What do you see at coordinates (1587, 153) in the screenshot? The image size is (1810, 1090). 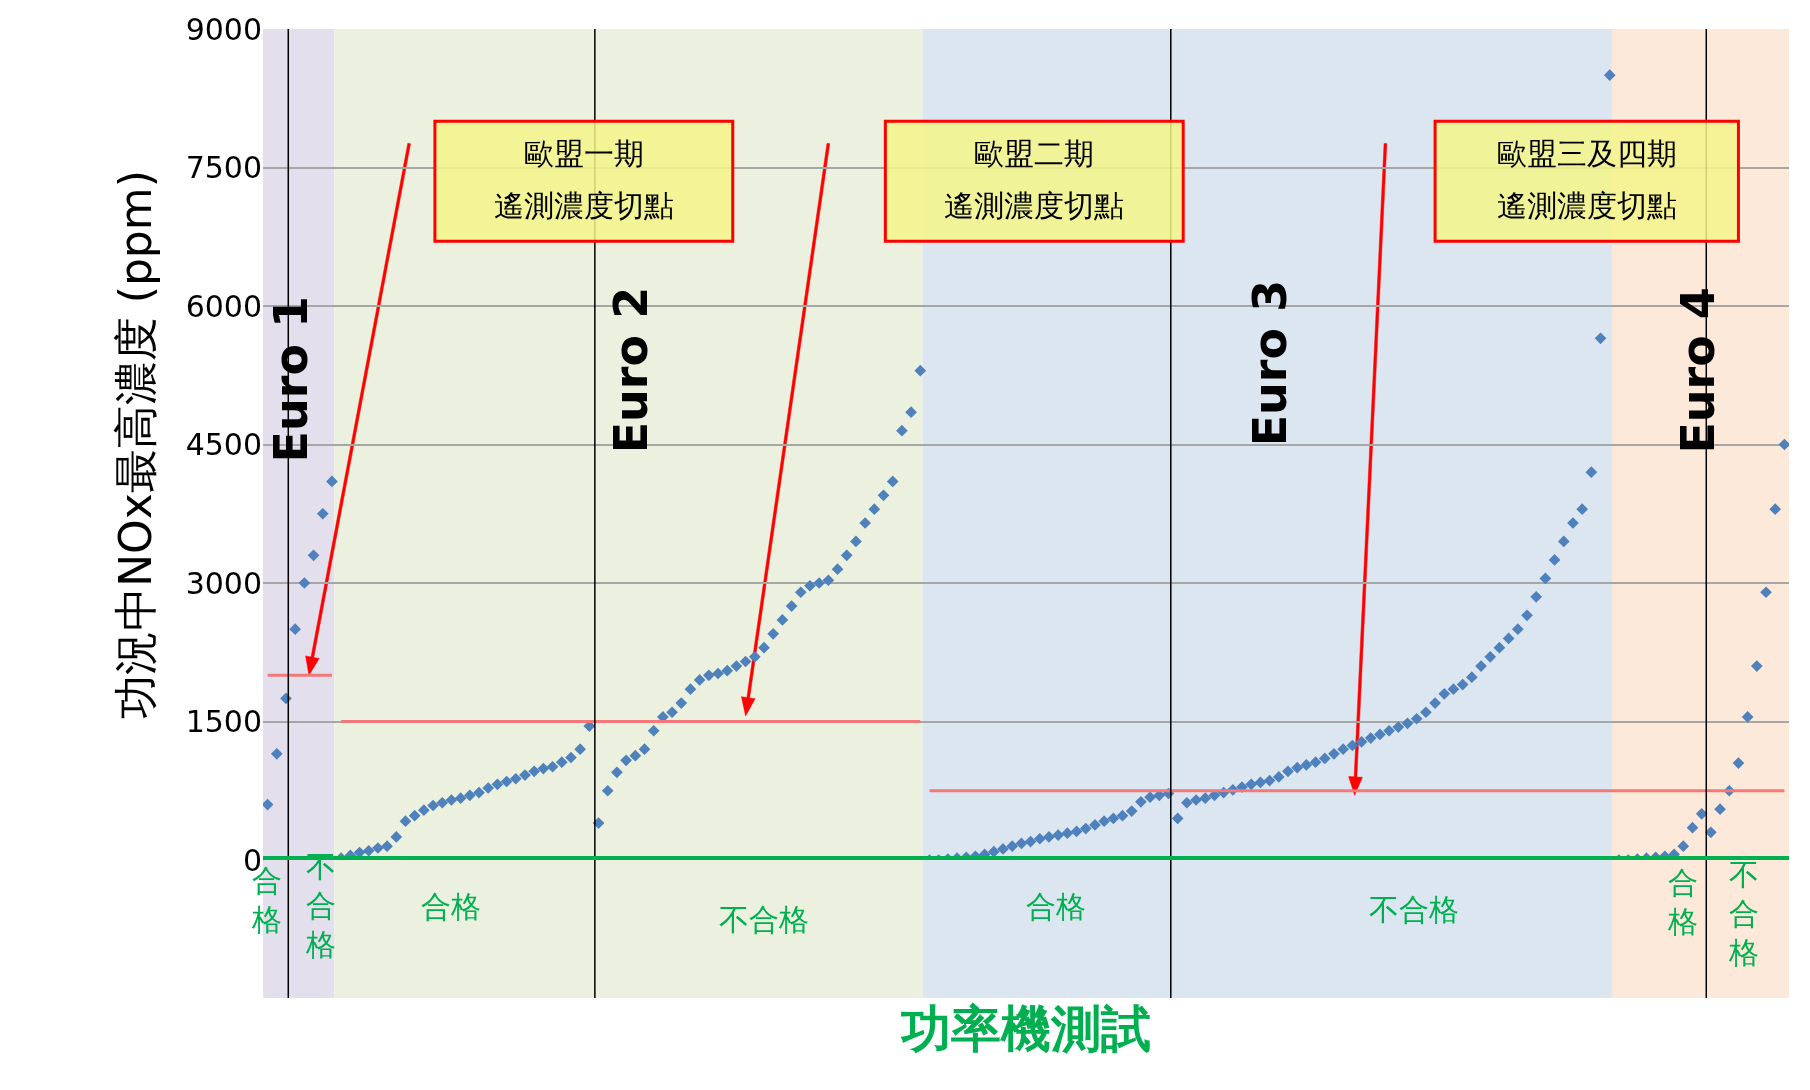 I see `annotation: 歐盟三及四期` at bounding box center [1587, 153].